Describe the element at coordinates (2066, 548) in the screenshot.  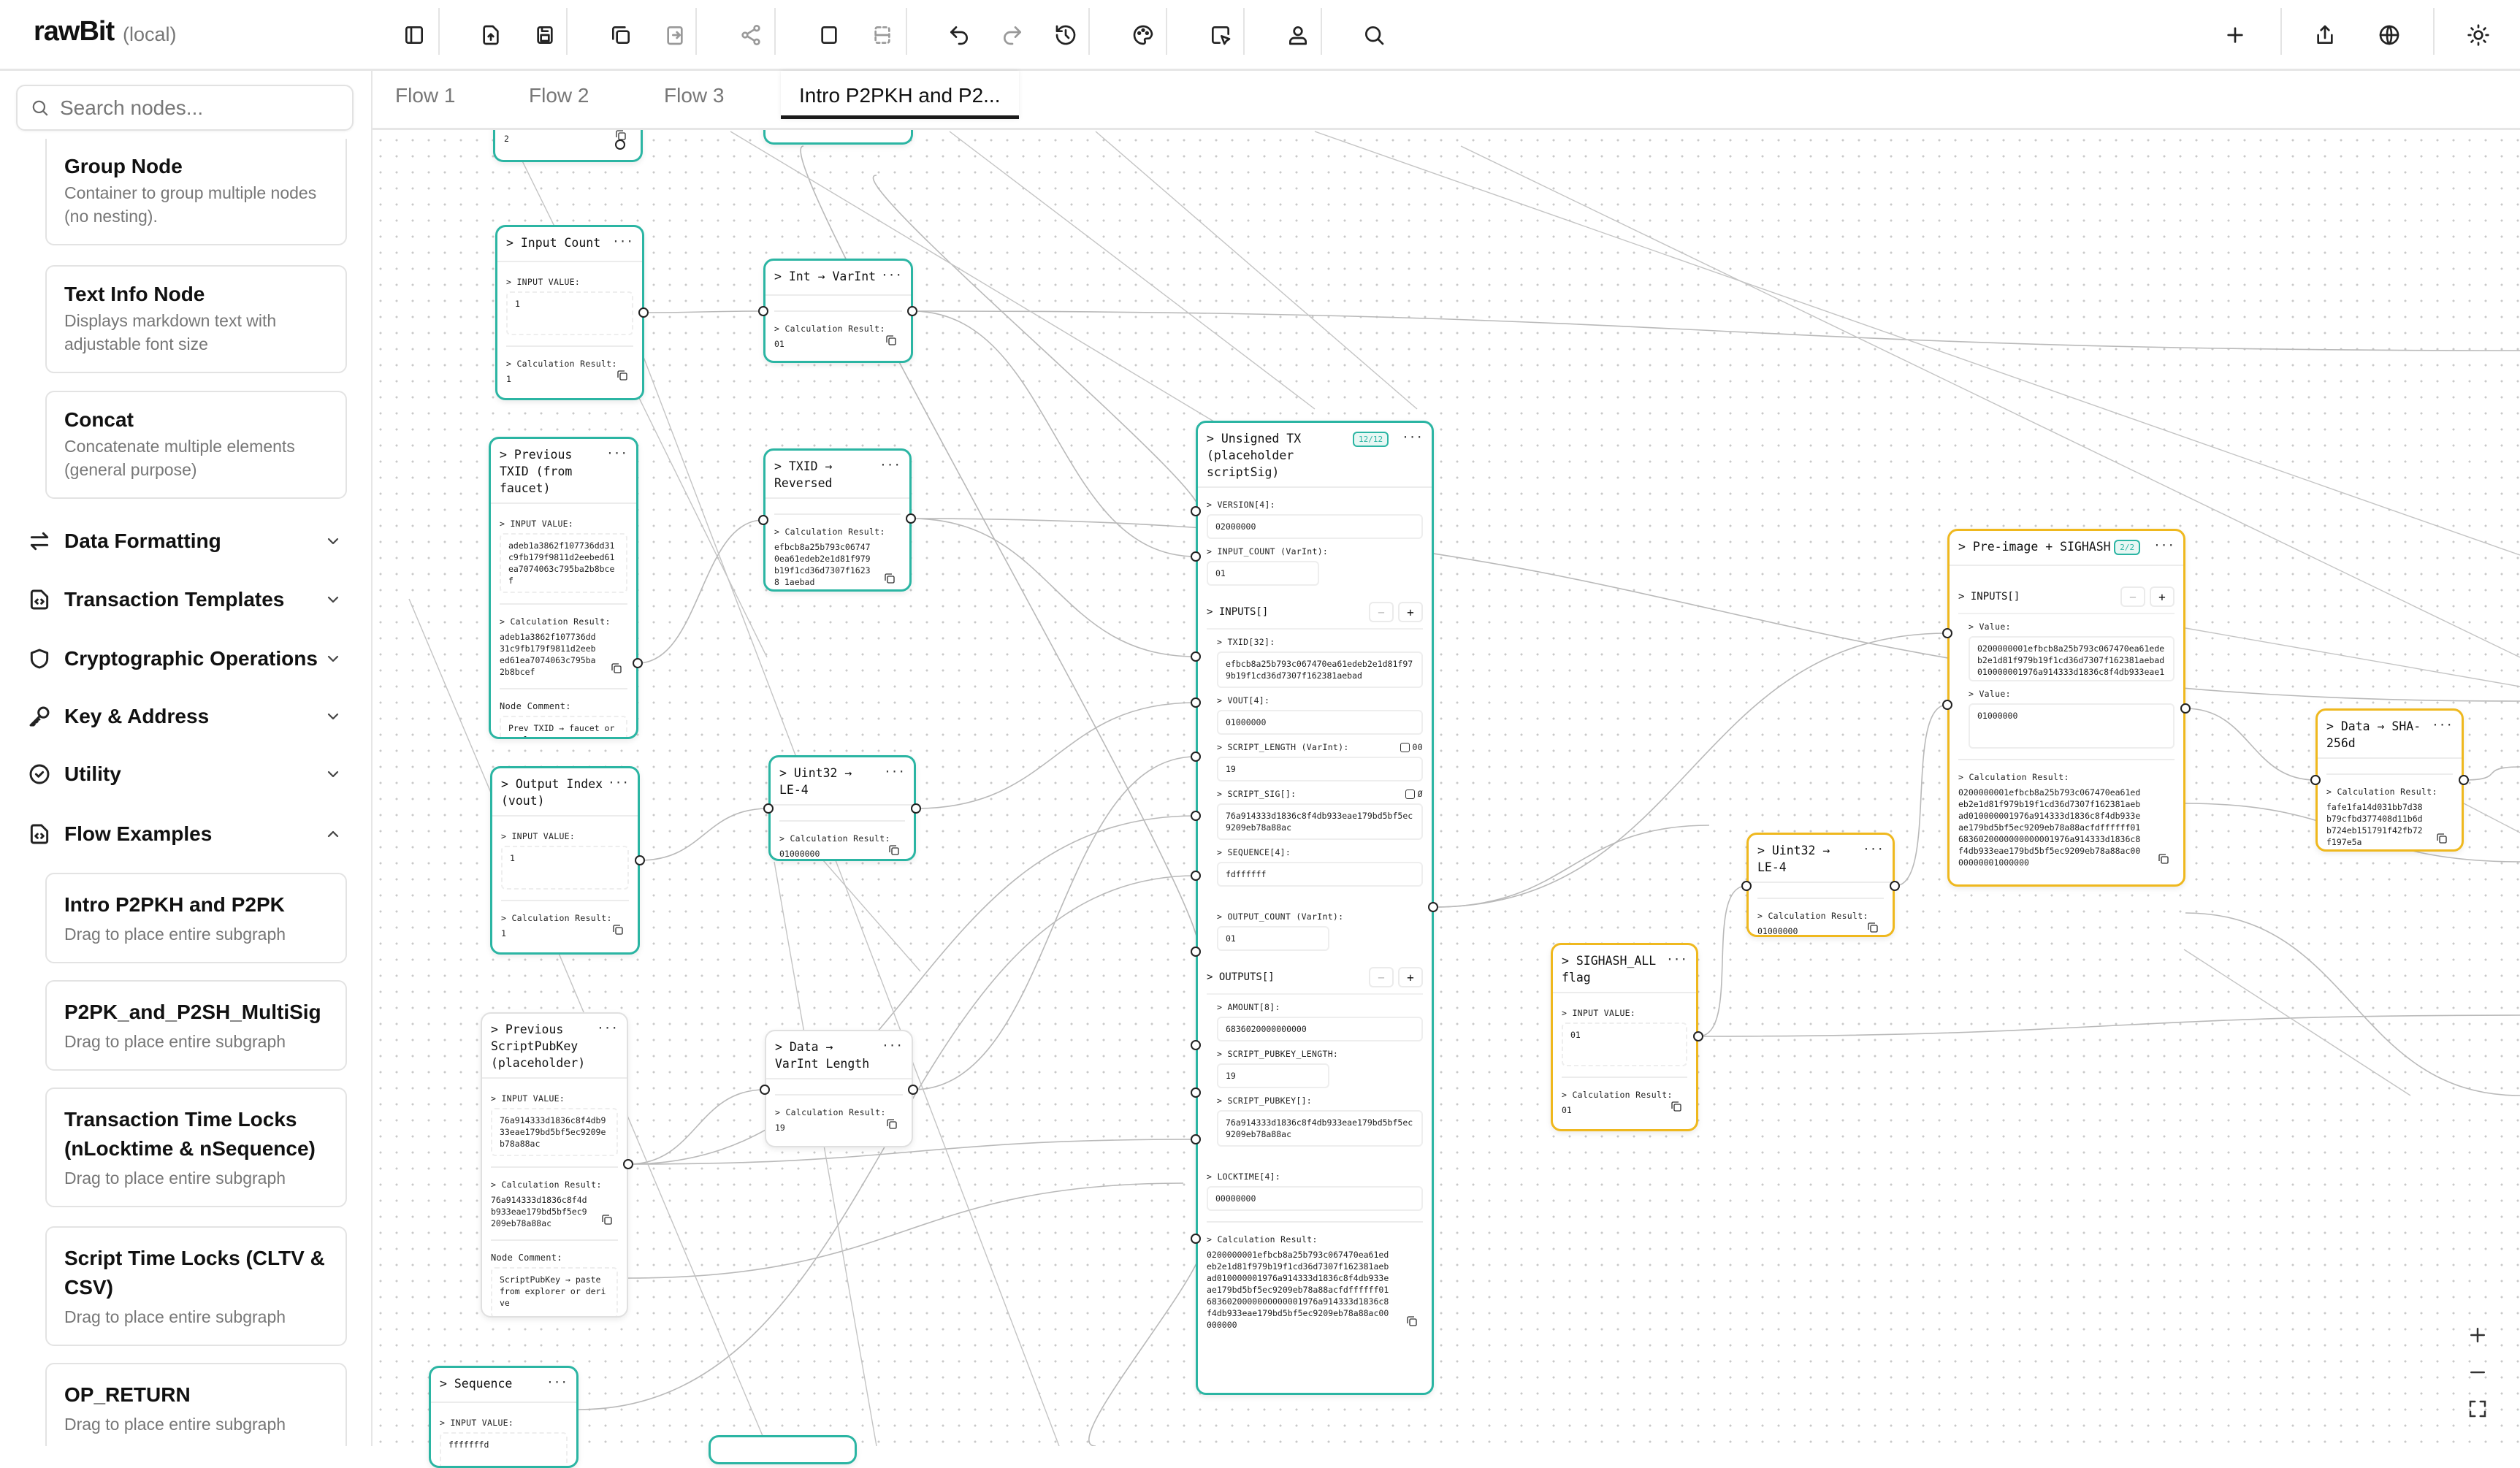
I see `node-header: > Pre-image + SIGHASH 2/2 ···` at that location.